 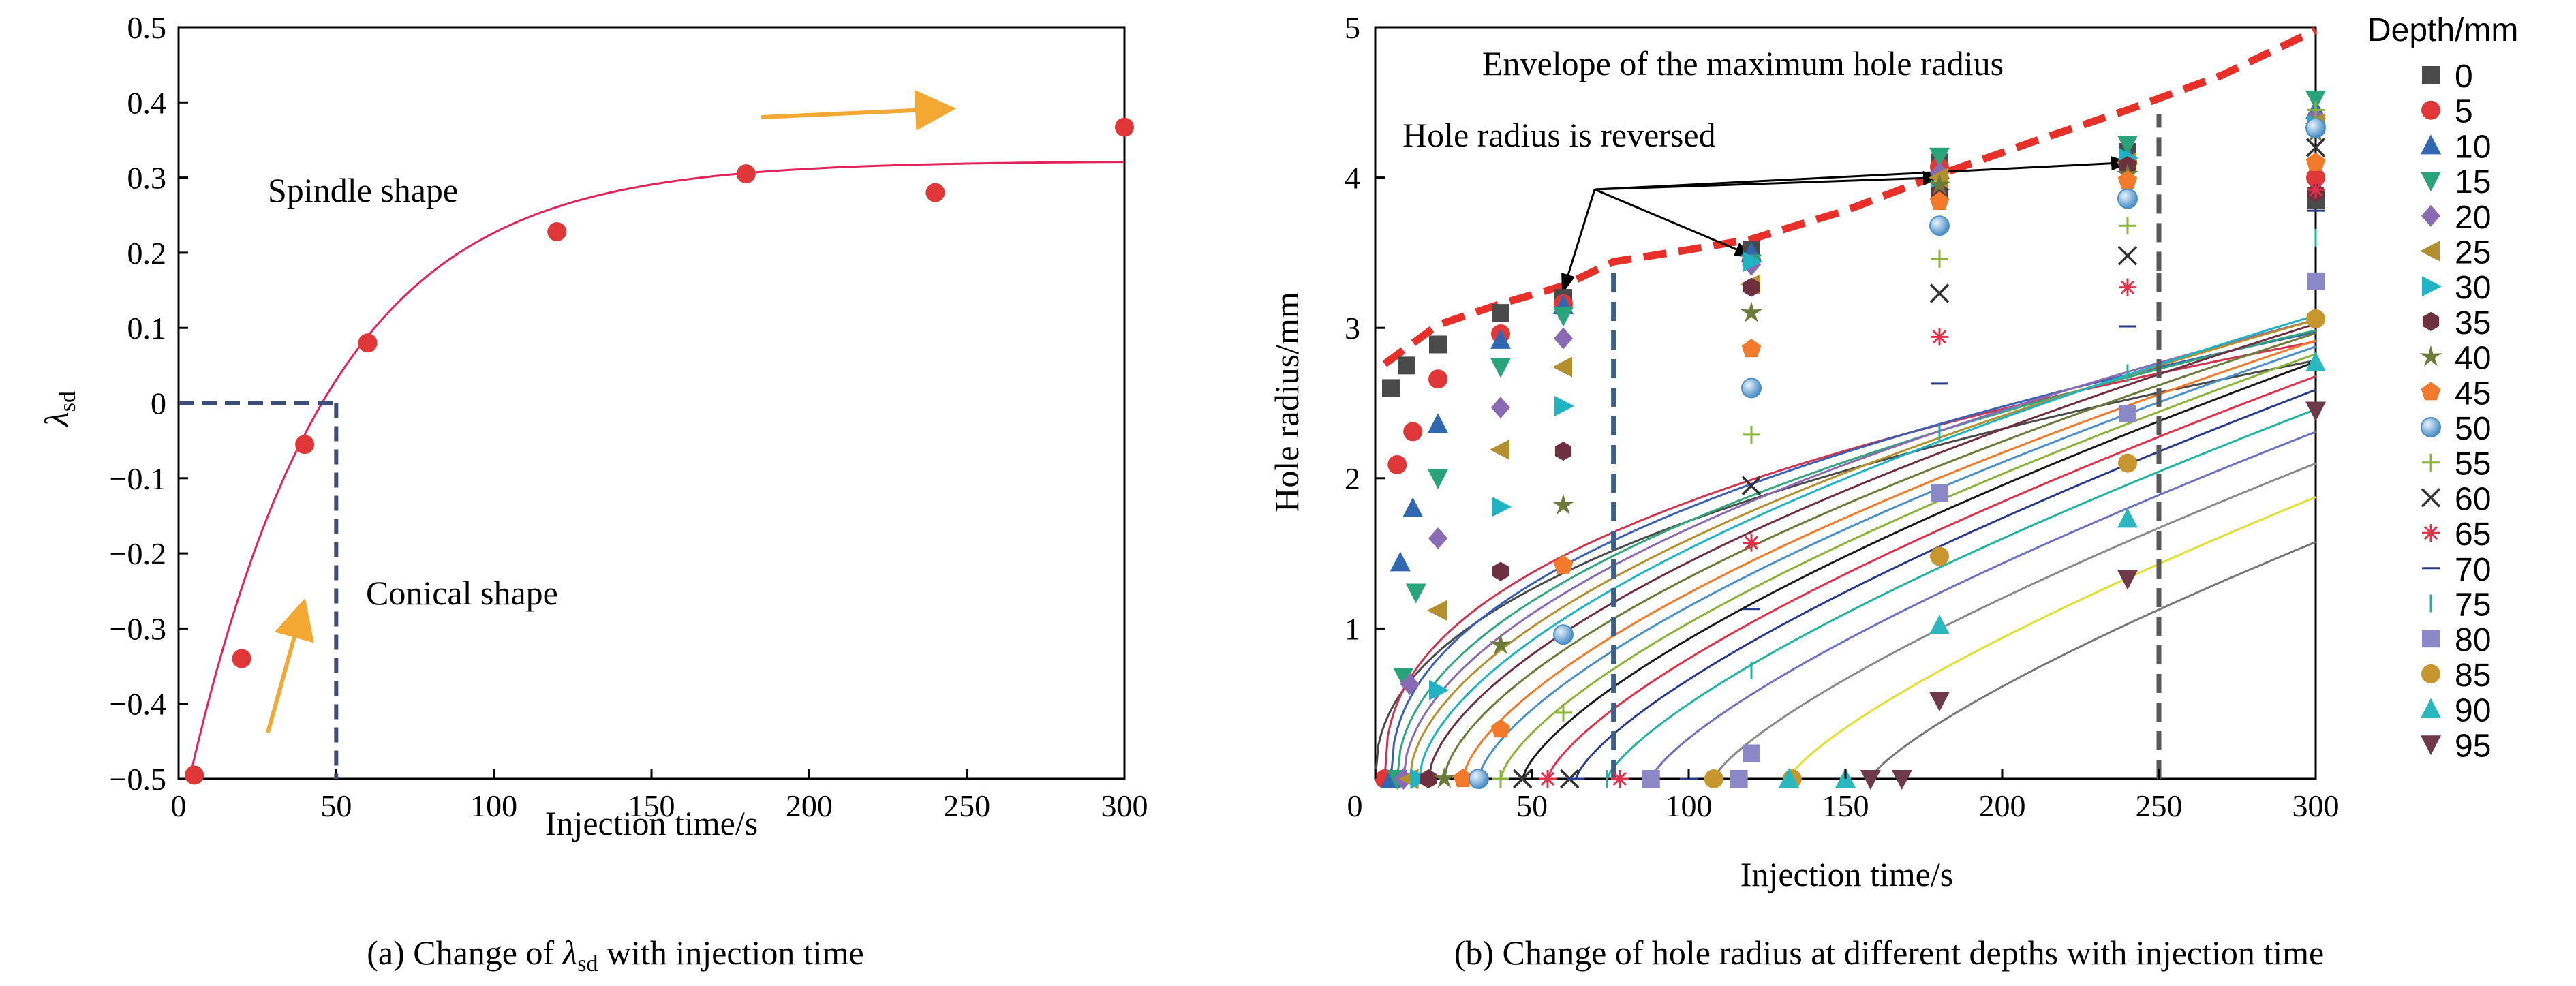 What do you see at coordinates (2473, 147) in the screenshot?
I see `legend-label-10: 10` at bounding box center [2473, 147].